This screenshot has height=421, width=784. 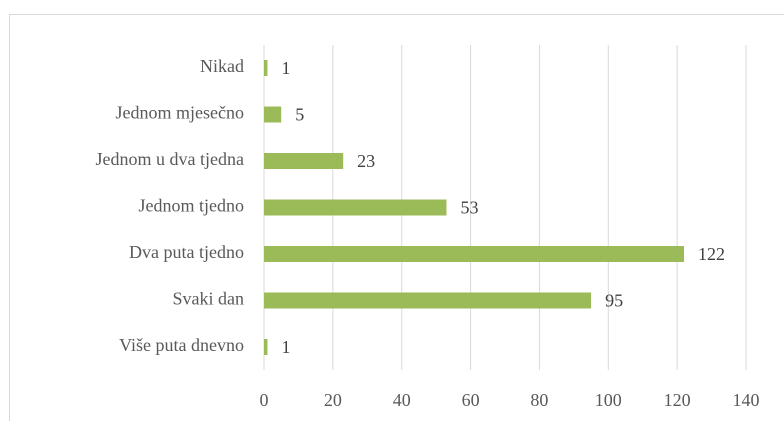 I want to click on x-tick-label: 80, so click(x=539, y=400).